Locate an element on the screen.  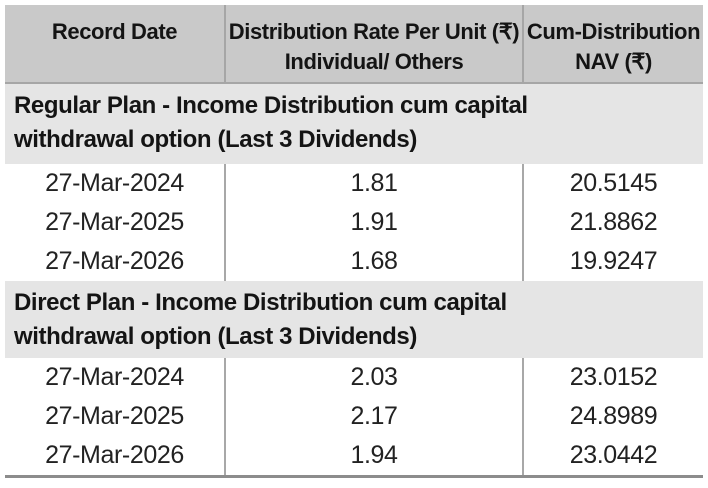
rate-cell: 1.94 is located at coordinates (373, 455).